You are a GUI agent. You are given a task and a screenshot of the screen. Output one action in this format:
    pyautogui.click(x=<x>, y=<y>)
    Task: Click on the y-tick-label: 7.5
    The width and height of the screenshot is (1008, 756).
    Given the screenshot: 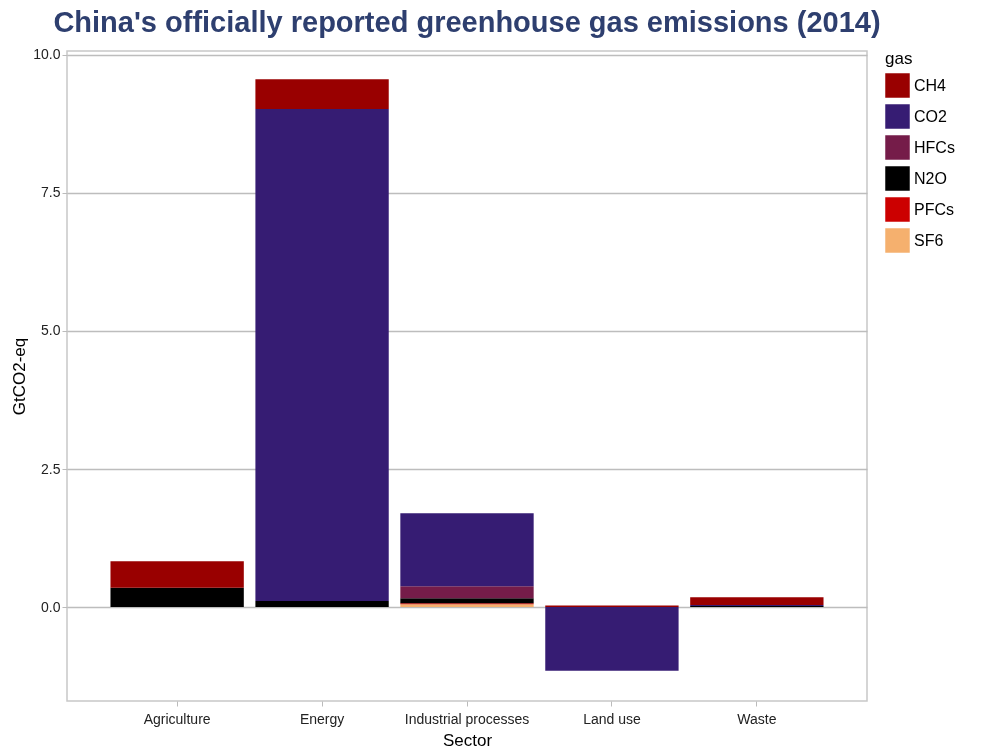 What is the action you would take?
    pyautogui.click(x=51, y=192)
    